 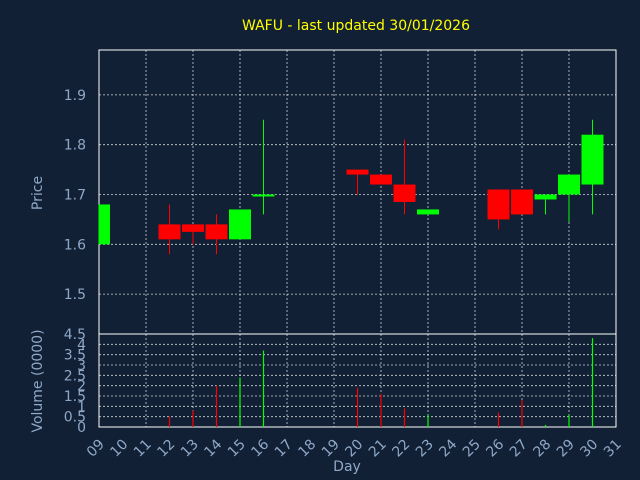 I want to click on volume-tick-label: 2.5, so click(x=75, y=376).